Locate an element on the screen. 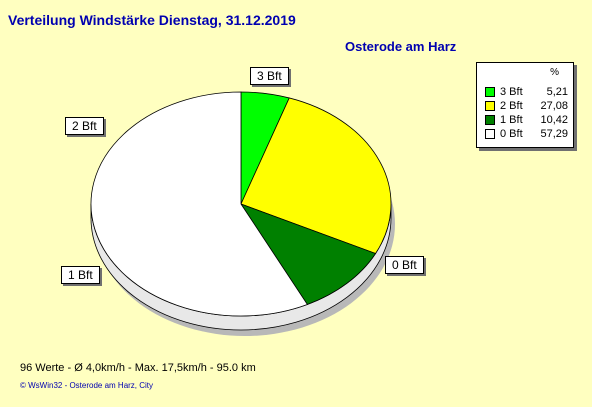 The width and height of the screenshot is (592, 407). legend-value: 5,21 is located at coordinates (557, 92).